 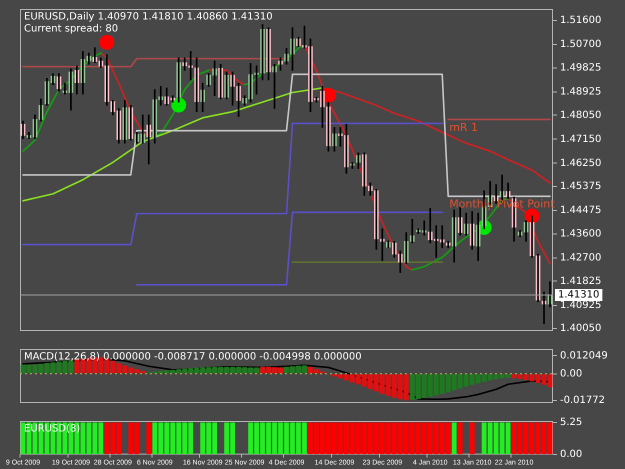 I want to click on y-tick-label: 1.46250, so click(x=581, y=163).